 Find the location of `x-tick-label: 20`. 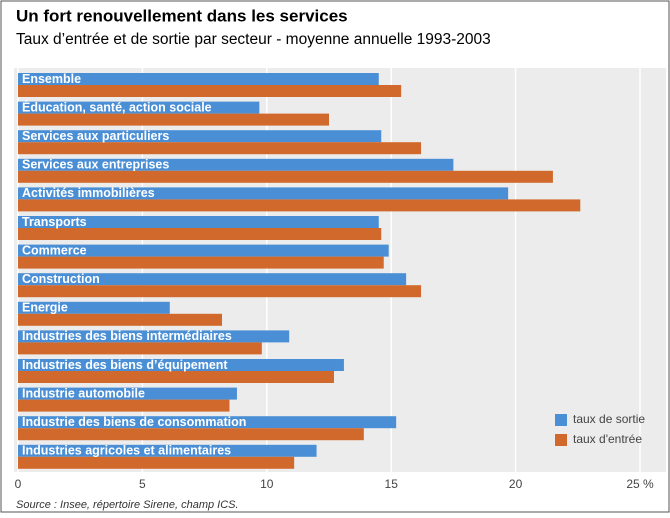

x-tick-label: 20 is located at coordinates (516, 484).